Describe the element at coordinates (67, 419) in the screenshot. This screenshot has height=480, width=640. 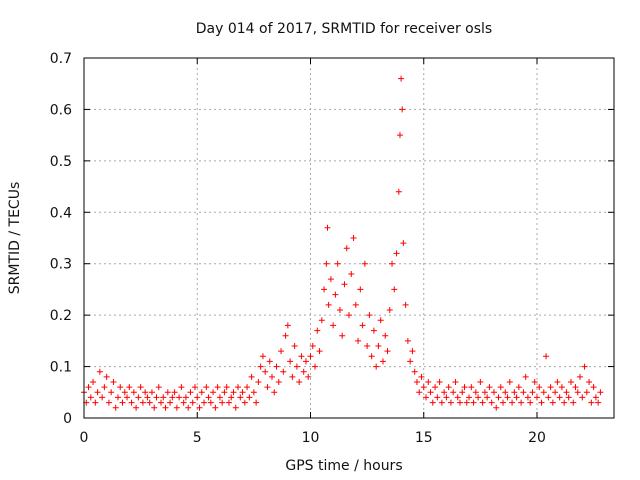
I see `y-tick-label: 0` at that location.